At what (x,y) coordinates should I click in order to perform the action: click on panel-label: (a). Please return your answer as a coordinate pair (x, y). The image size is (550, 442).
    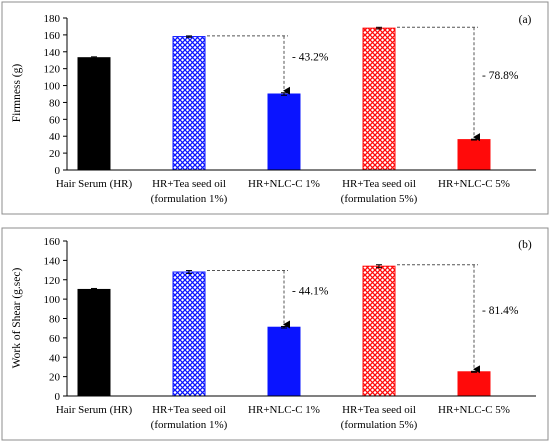
    Looking at the image, I should click on (525, 20).